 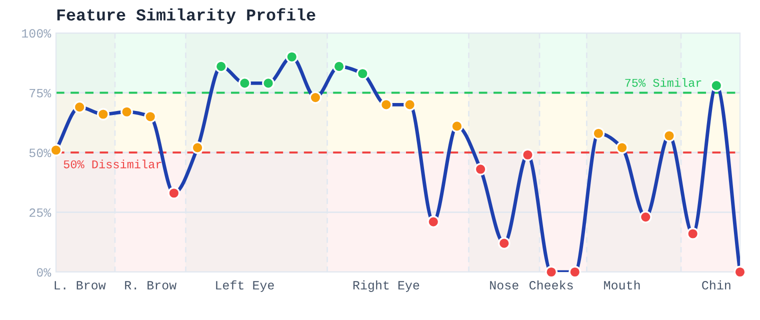 I want to click on ref-line-label: 50% Dissimilar, so click(x=113, y=164).